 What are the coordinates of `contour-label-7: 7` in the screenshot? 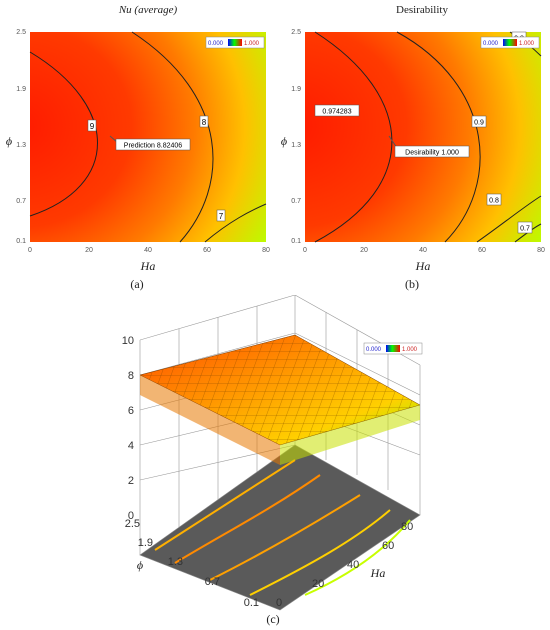 It's located at (221, 216).